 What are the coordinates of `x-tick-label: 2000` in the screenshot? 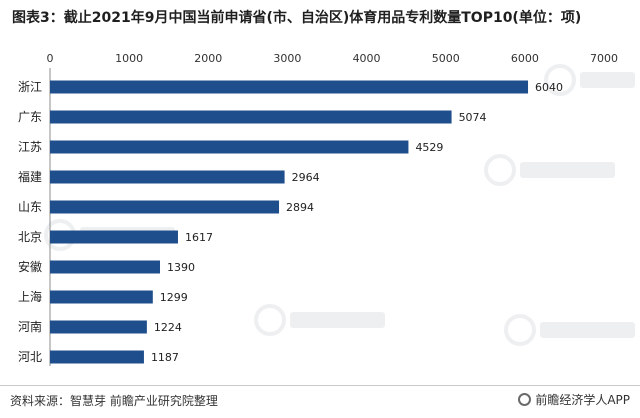 It's located at (208, 58).